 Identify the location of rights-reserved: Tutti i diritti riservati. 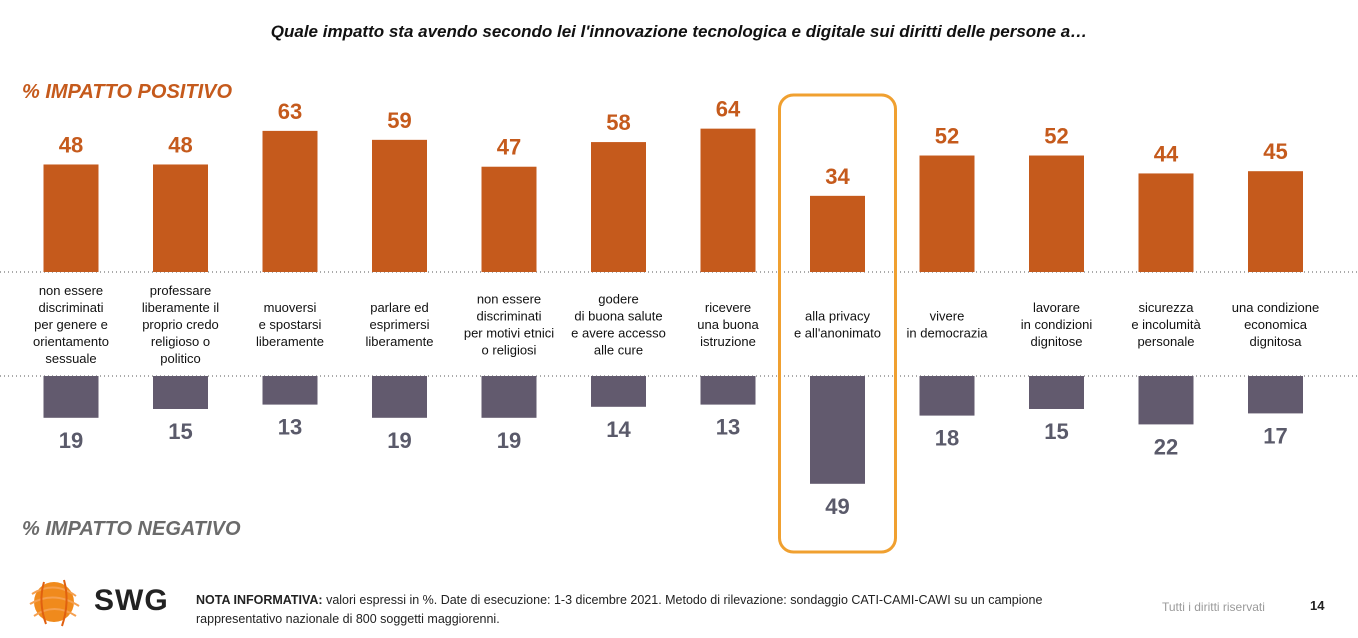
(1213, 607).